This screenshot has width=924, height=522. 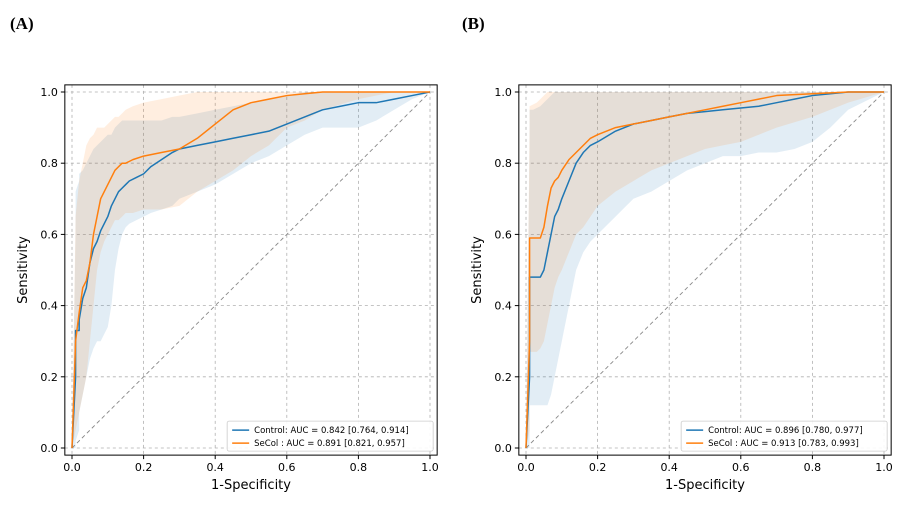 What do you see at coordinates (331, 431) in the screenshot?
I see `legend-label-control: Control: AUC = 0.842 [0.764, 0.914]` at bounding box center [331, 431].